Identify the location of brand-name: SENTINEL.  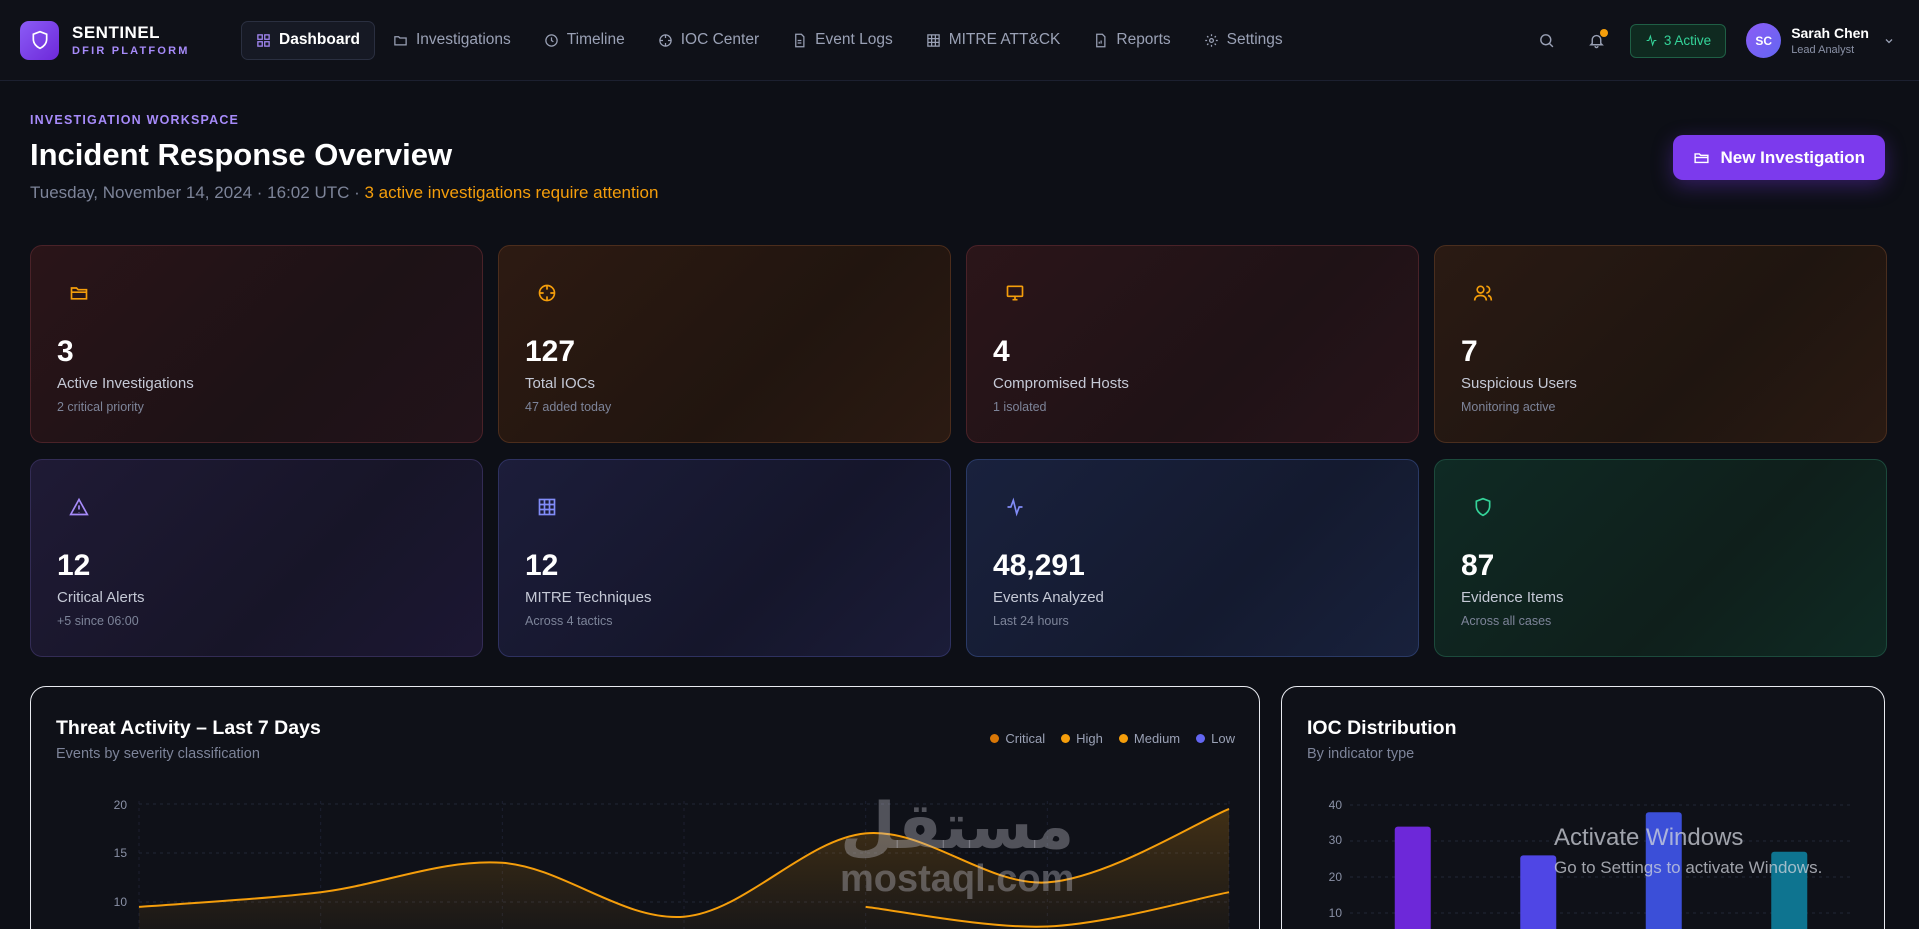
(116, 32).